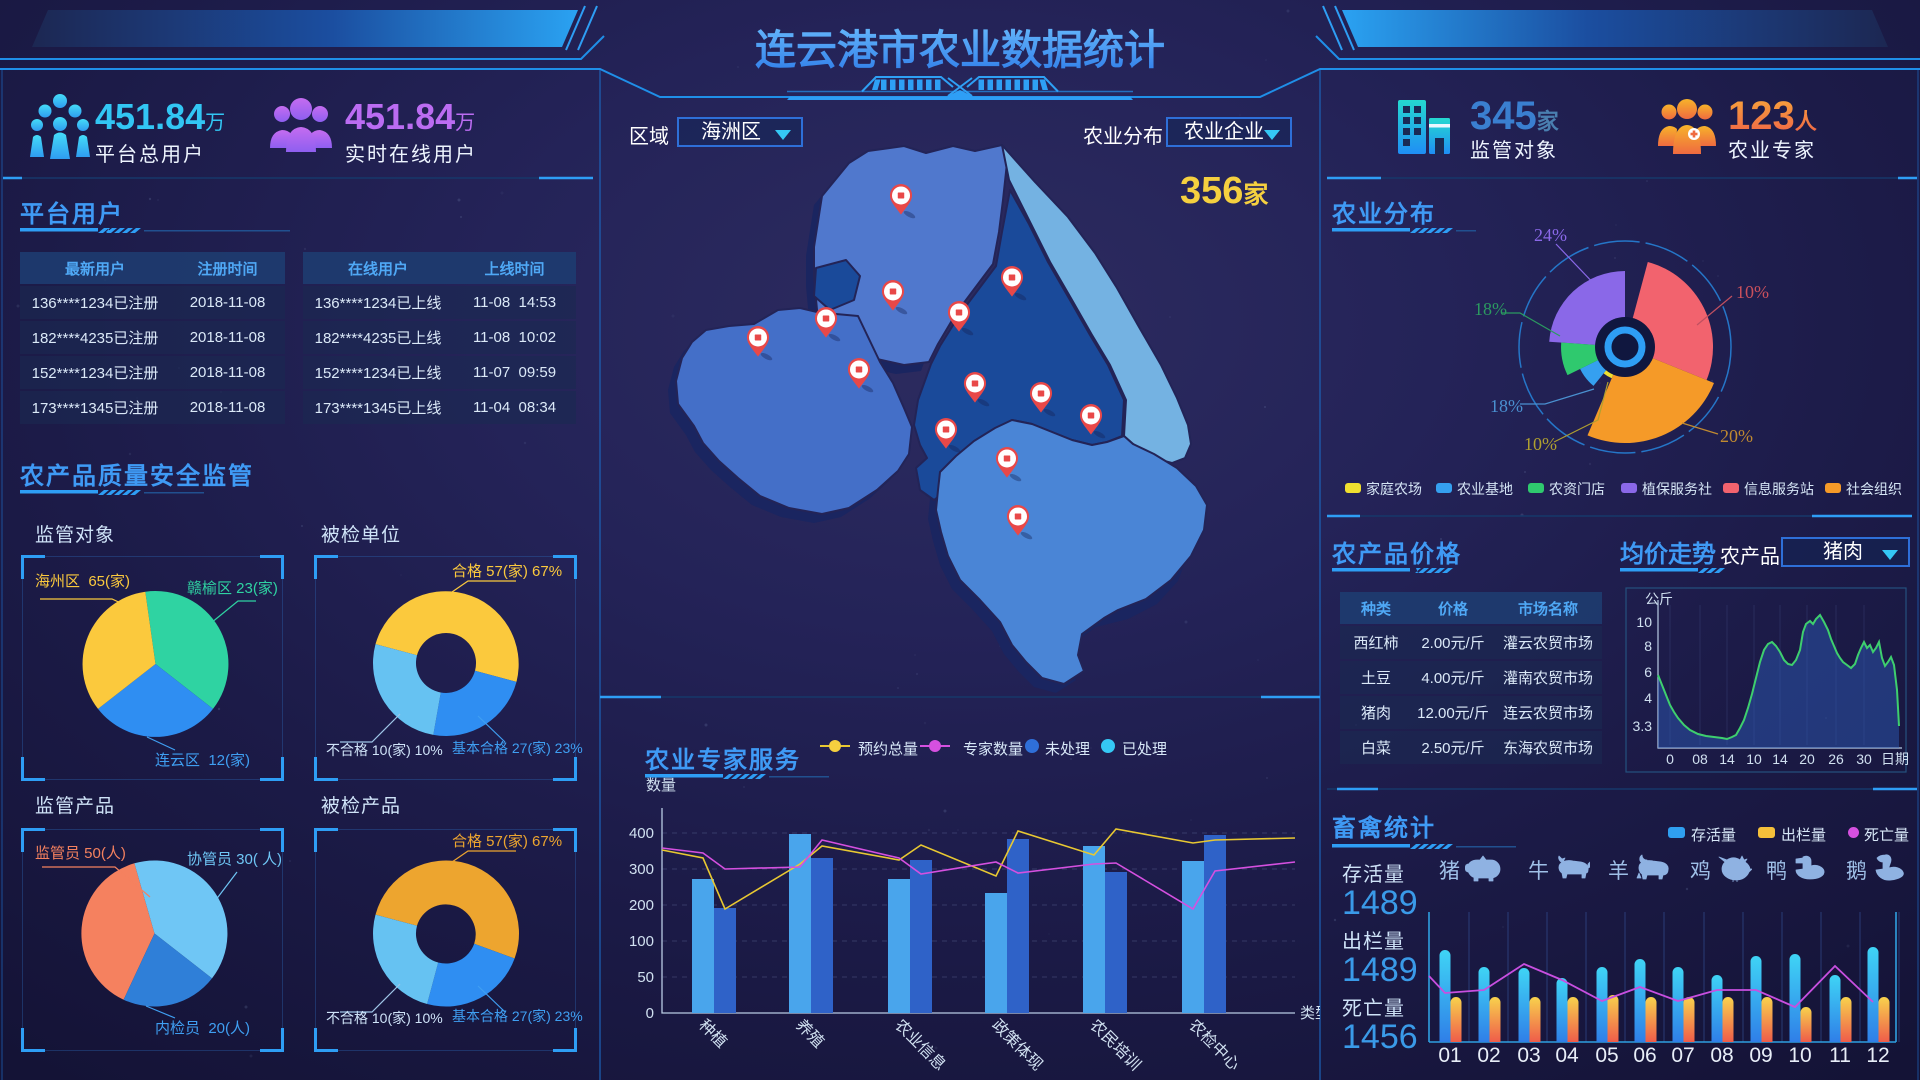 The height and width of the screenshot is (1080, 1920). Describe the element at coordinates (1115, 1045) in the screenshot. I see `svg-text: 农民培训` at that location.